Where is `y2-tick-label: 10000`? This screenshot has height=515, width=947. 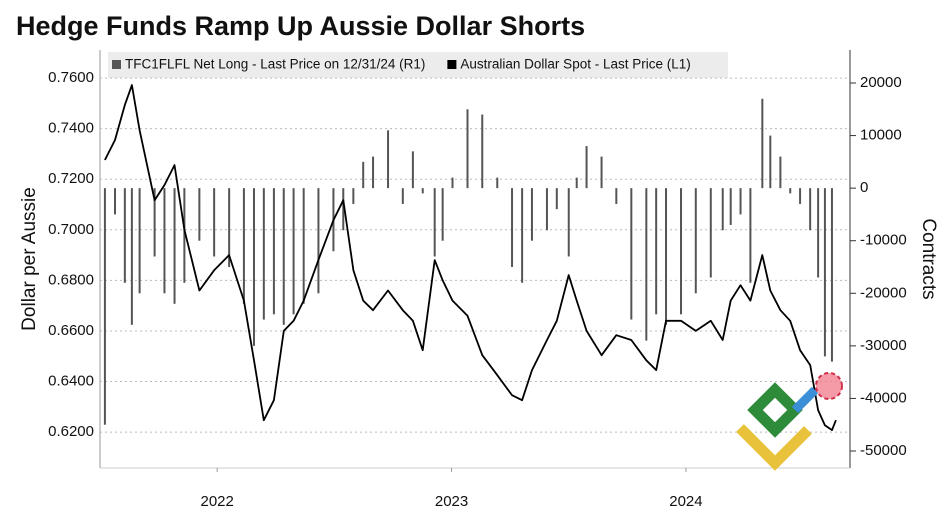 y2-tick-label: 10000 is located at coordinates (881, 135).